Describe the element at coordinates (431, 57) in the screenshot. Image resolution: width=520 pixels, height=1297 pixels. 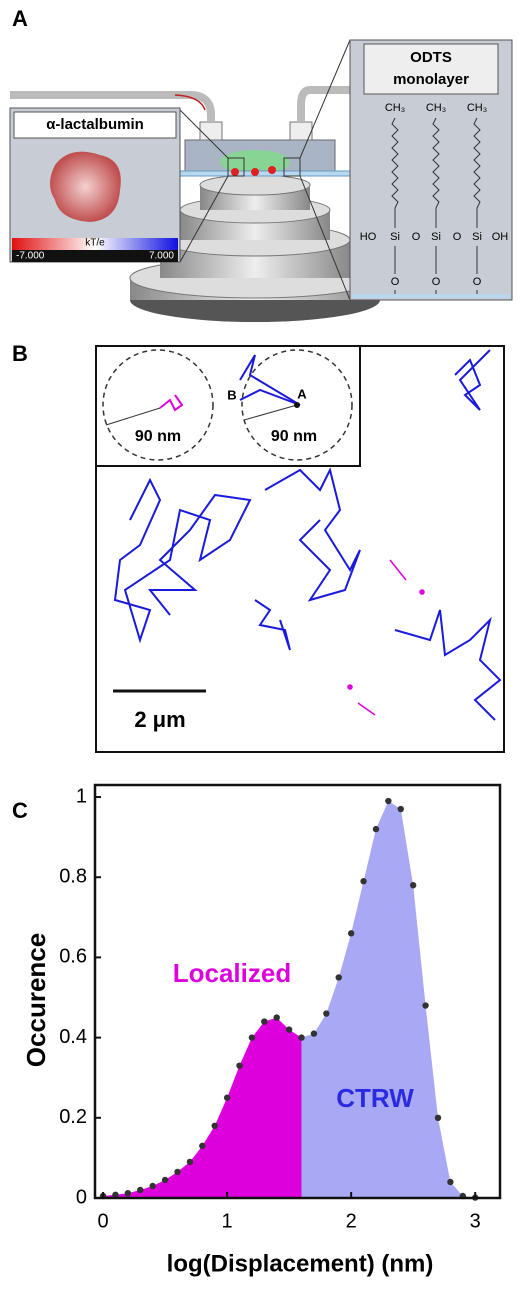
I see `monolayer-title: ODTS` at that location.